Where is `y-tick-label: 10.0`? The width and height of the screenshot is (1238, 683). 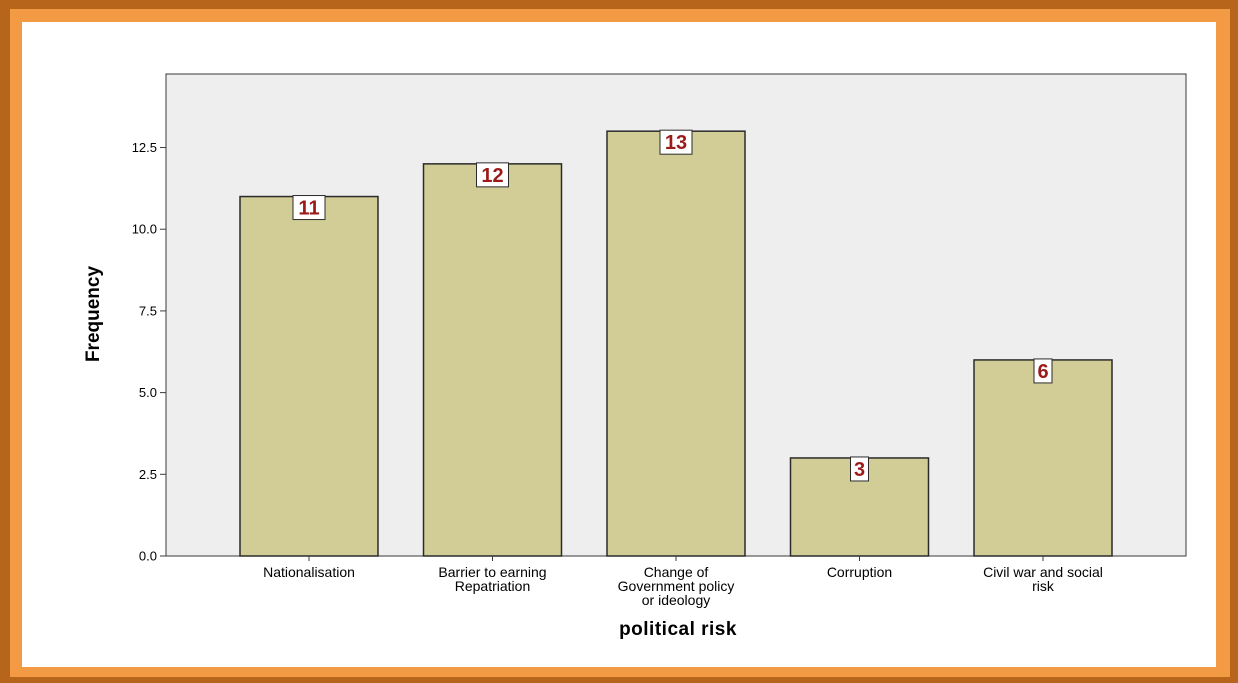 y-tick-label: 10.0 is located at coordinates (144, 229).